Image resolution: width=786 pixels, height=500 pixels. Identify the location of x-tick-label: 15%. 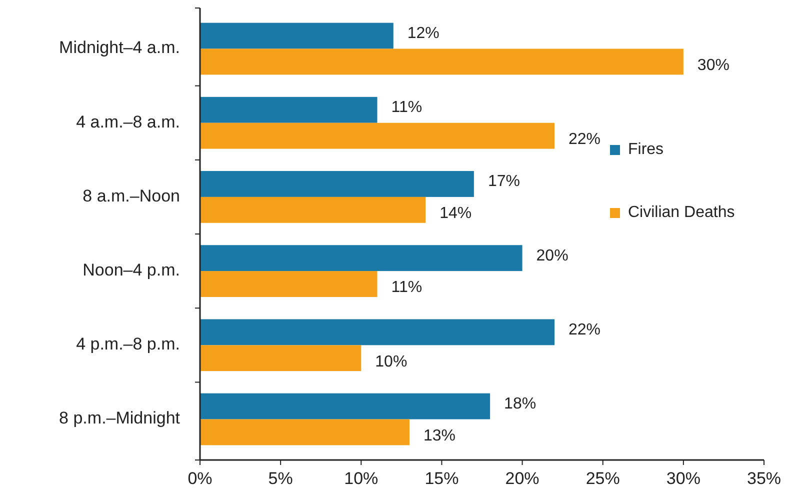
(441, 478).